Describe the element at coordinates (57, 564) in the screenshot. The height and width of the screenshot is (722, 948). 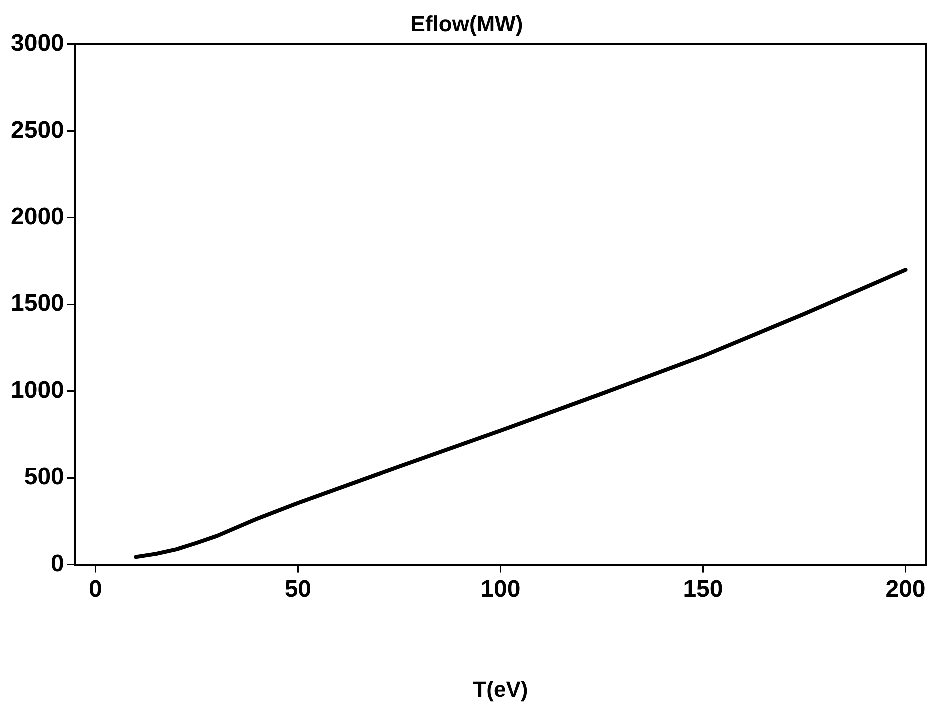
I see `y-tick-label: 0` at that location.